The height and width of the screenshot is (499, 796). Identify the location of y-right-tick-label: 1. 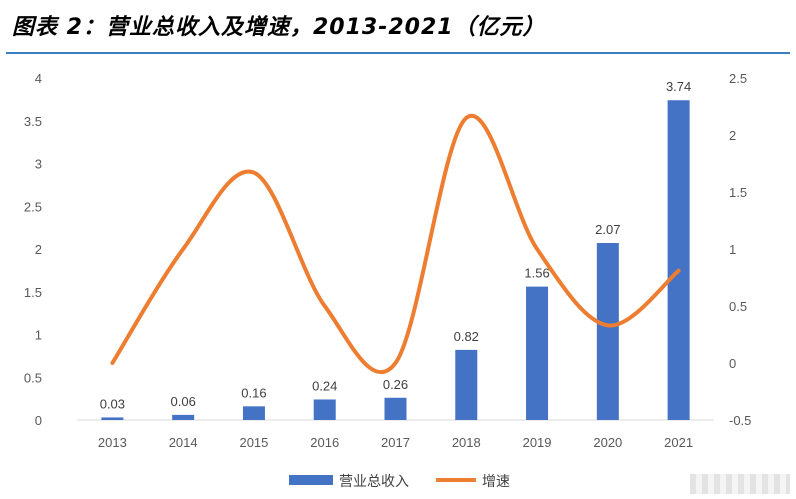
(732, 249).